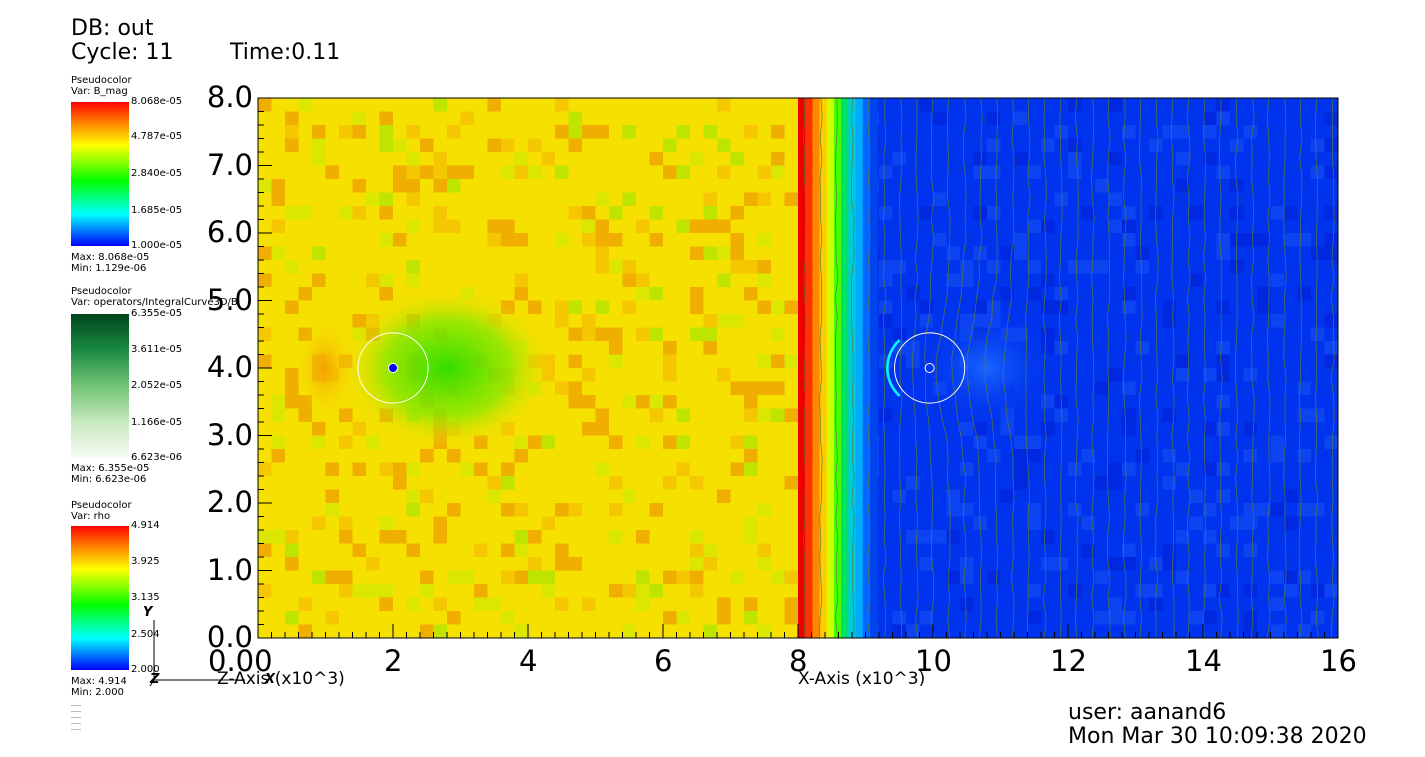 The height and width of the screenshot is (757, 1425). What do you see at coordinates (1203, 661) in the screenshot?
I see `x-tick-label: 14` at bounding box center [1203, 661].